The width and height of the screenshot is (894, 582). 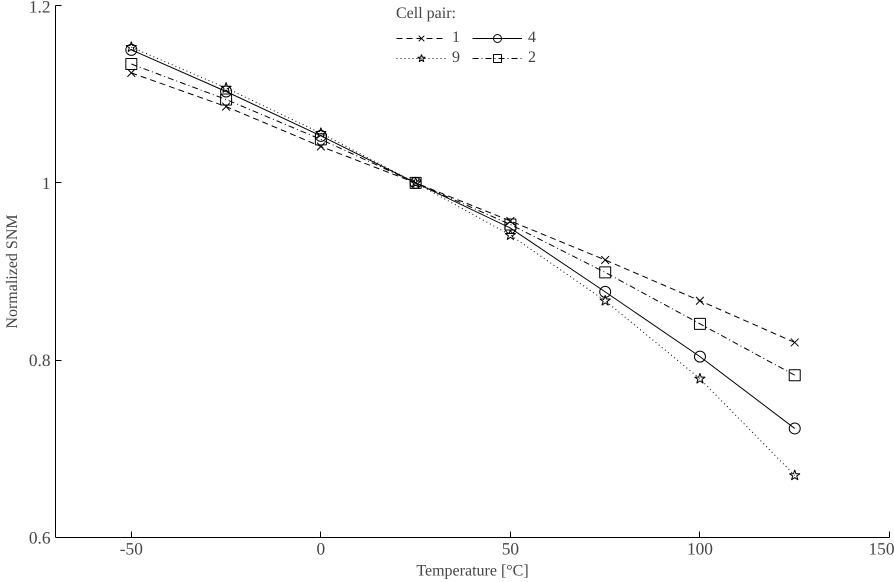 I want to click on y-tick-label: 1, so click(x=46, y=183).